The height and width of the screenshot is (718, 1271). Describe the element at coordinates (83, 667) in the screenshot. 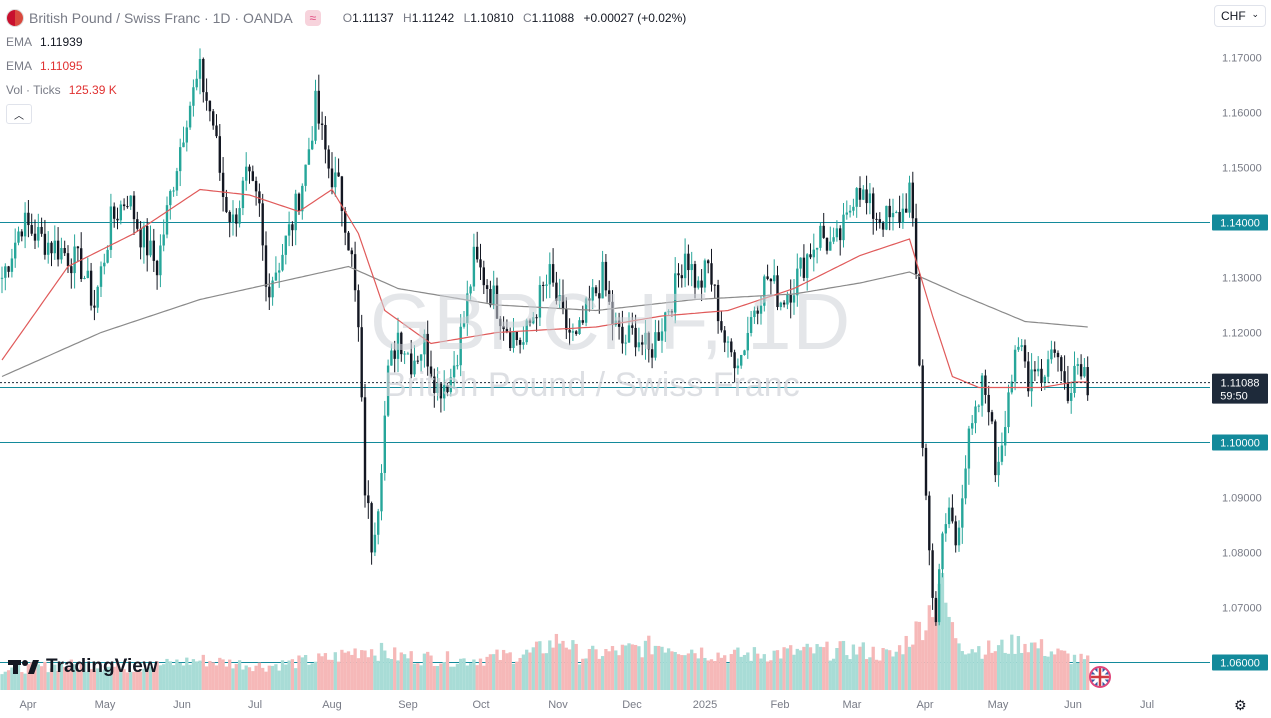

I see `tradingview-logo: TradingView` at that location.